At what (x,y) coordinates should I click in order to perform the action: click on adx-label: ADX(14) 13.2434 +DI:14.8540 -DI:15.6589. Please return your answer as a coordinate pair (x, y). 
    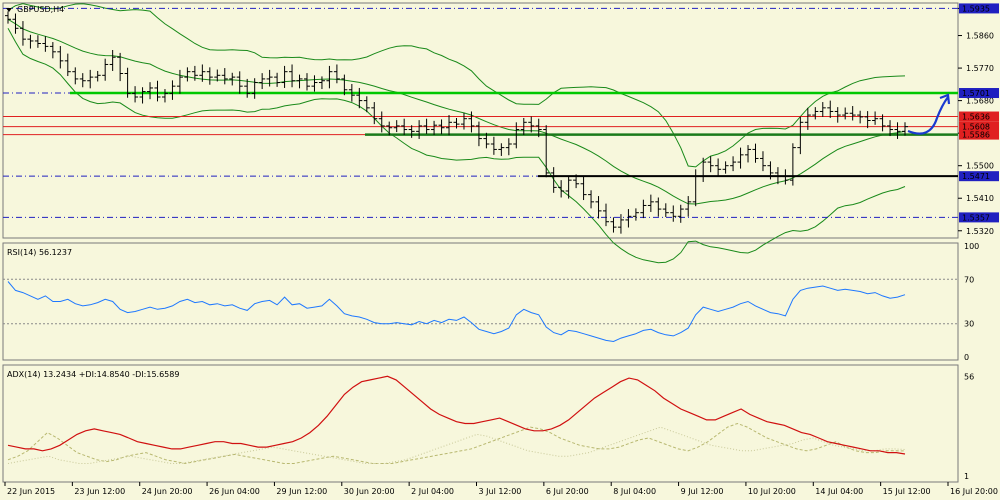
    Looking at the image, I should click on (93, 374).